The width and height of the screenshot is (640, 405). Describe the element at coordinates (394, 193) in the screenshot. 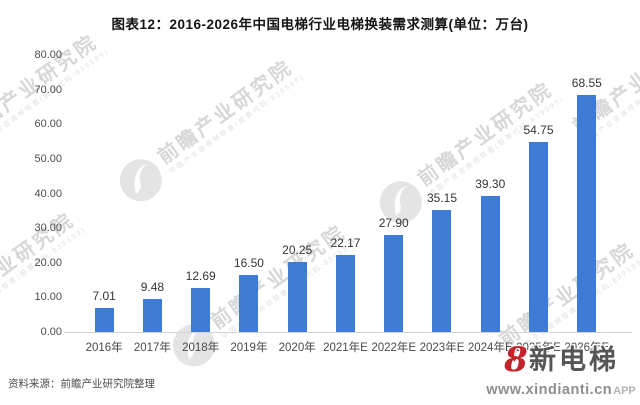

I see `bar-column: 27.90` at that location.